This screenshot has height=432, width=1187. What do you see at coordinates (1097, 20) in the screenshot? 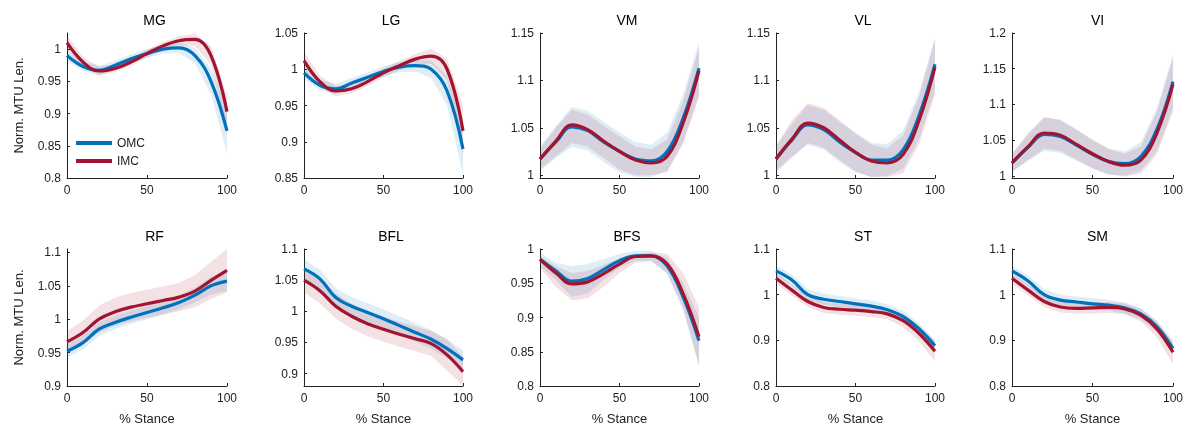
I see `chart-title: VI` at bounding box center [1097, 20].